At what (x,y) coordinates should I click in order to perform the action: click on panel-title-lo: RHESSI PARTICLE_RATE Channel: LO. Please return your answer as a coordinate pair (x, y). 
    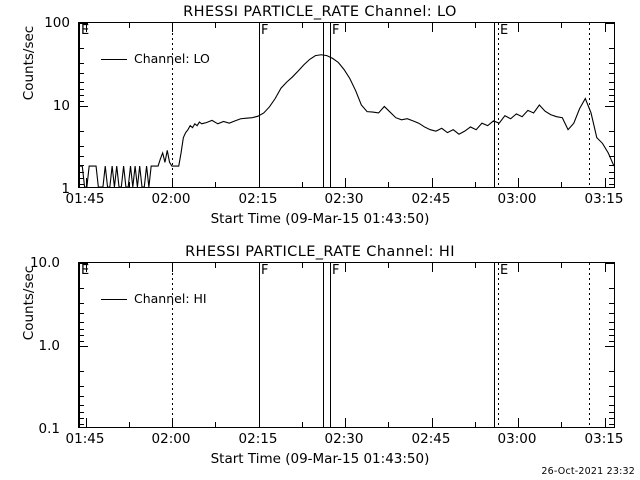
    Looking at the image, I should click on (320, 12).